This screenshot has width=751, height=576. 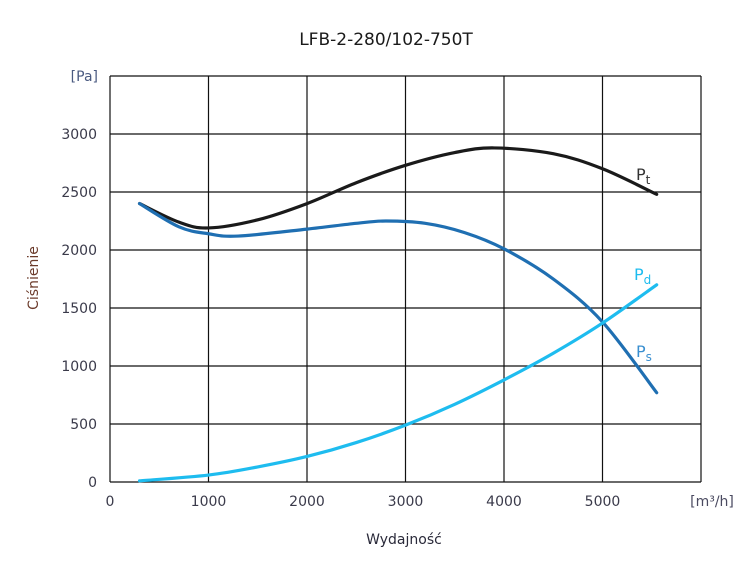 What do you see at coordinates (307, 502) in the screenshot?
I see `x-tick-label: 2000` at bounding box center [307, 502].